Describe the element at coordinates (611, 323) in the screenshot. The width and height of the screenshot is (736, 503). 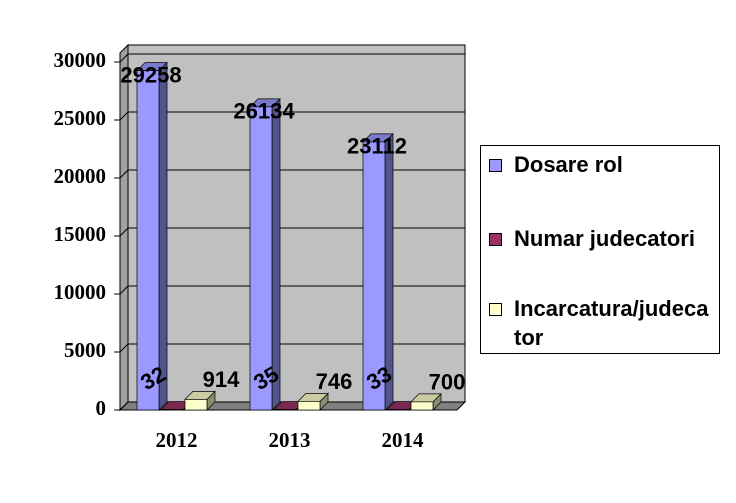
I see `legend-label: Incarcatura/judecator` at that location.